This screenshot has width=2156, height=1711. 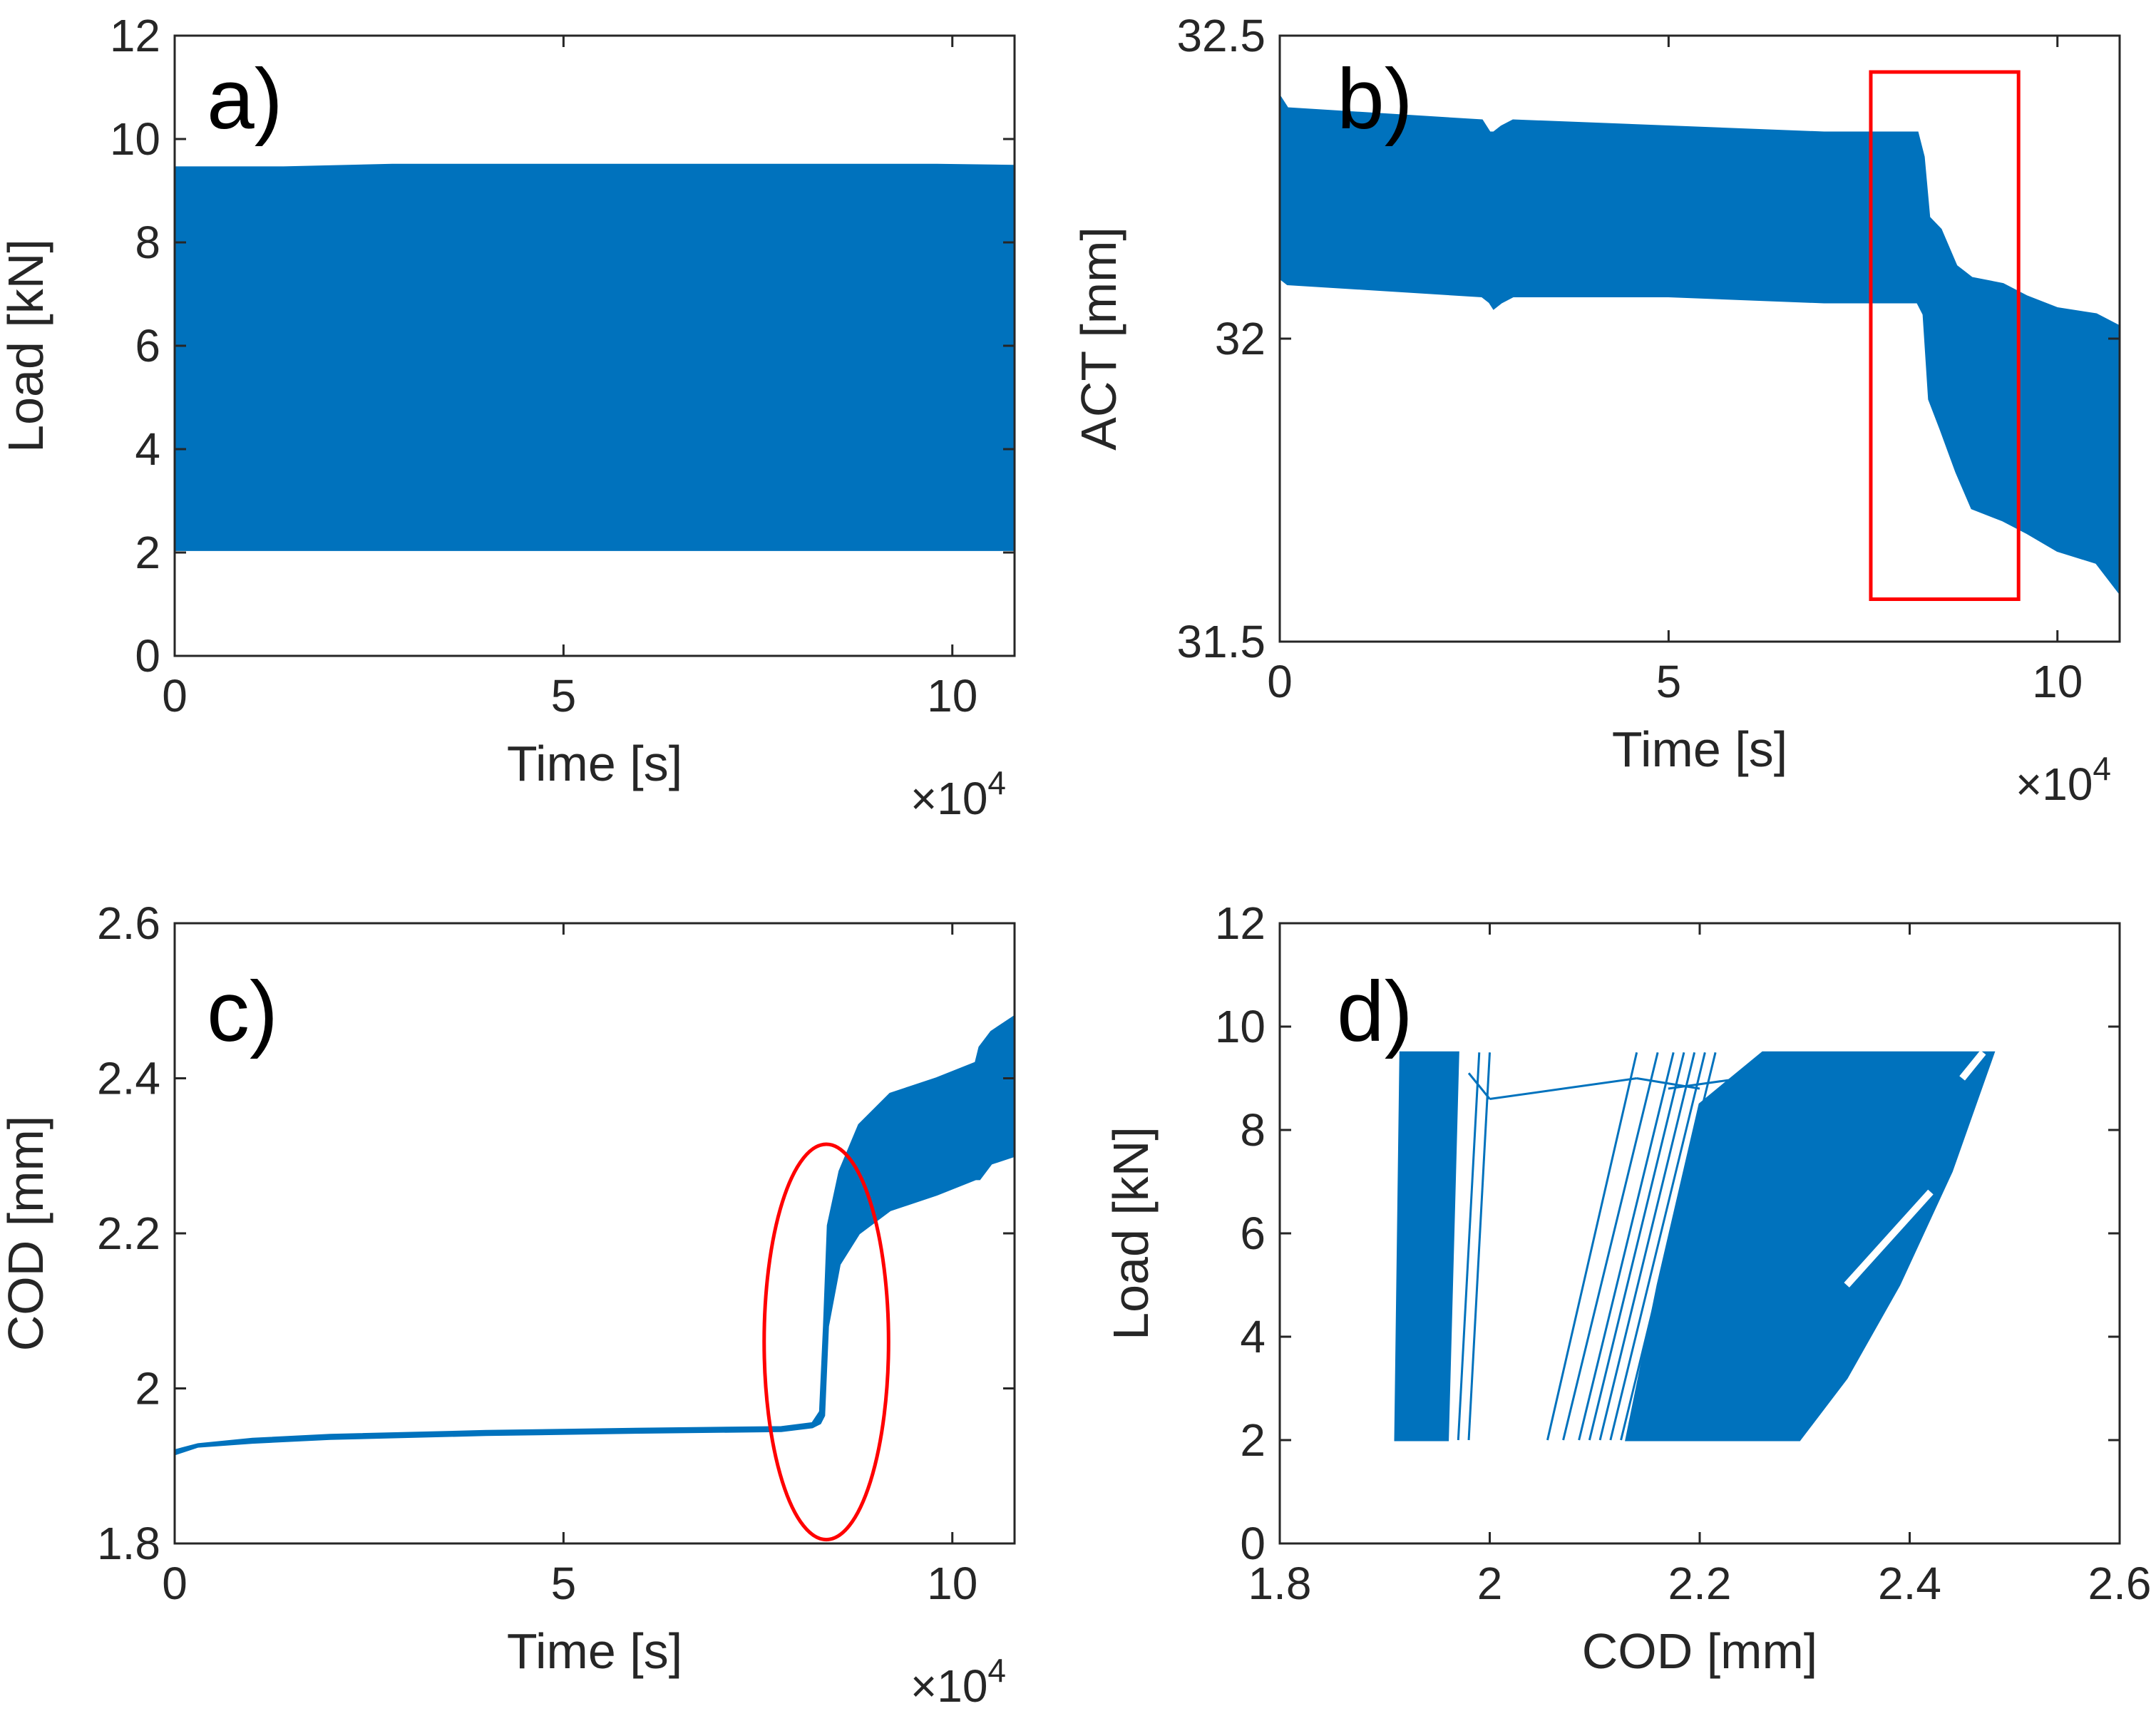 What do you see at coordinates (1131, 1233) in the screenshot?
I see `panel-d-y-axis-label: Load [kN]` at bounding box center [1131, 1233].